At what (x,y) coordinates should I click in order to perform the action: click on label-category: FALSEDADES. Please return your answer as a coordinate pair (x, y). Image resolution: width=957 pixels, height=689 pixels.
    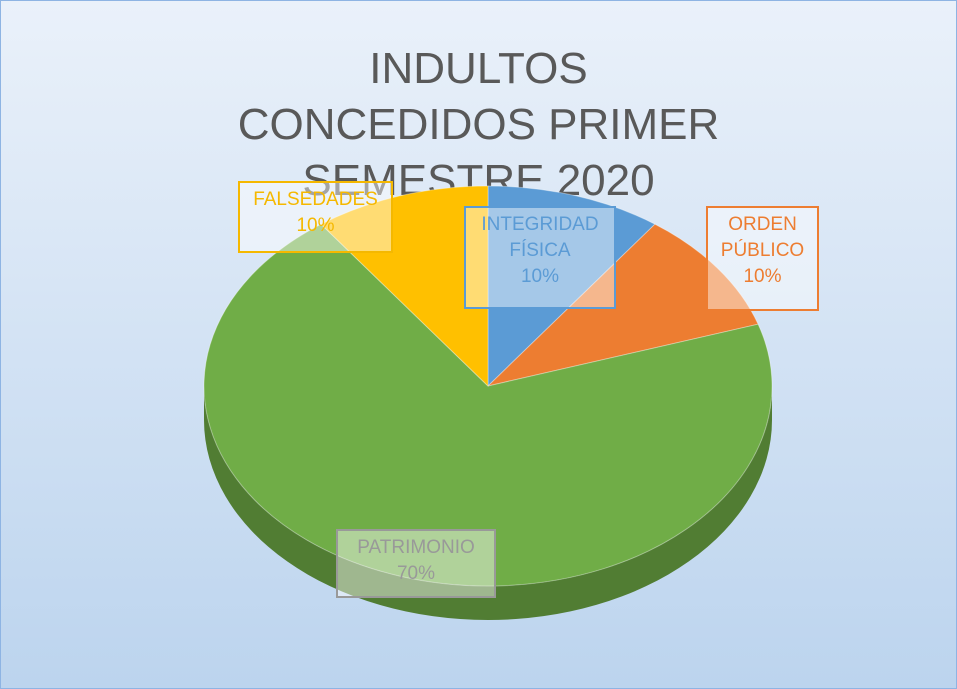
    Looking at the image, I should click on (315, 199).